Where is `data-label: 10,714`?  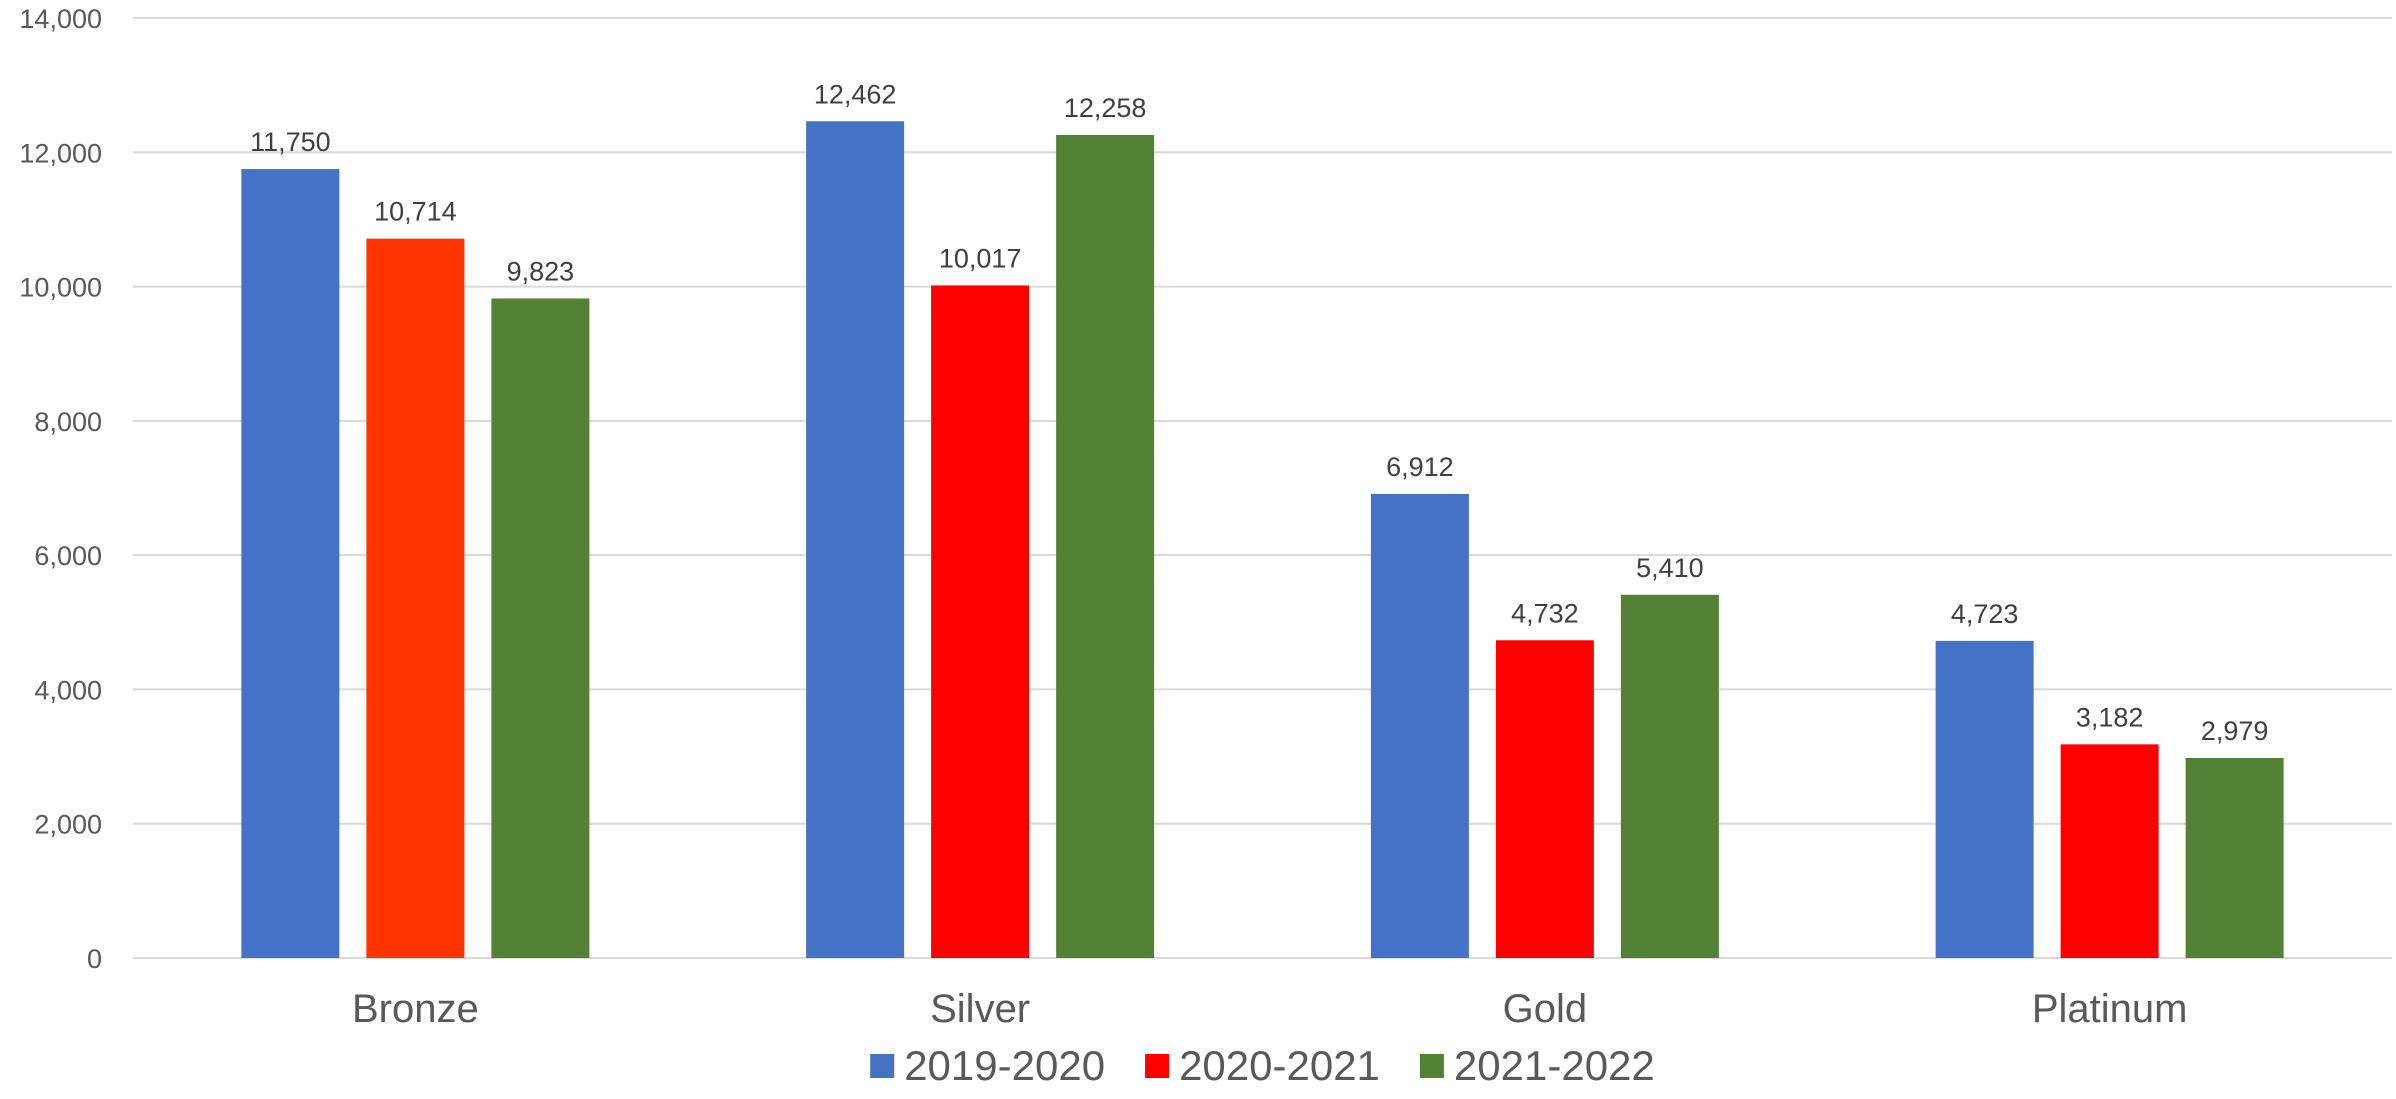 data-label: 10,714 is located at coordinates (415, 212).